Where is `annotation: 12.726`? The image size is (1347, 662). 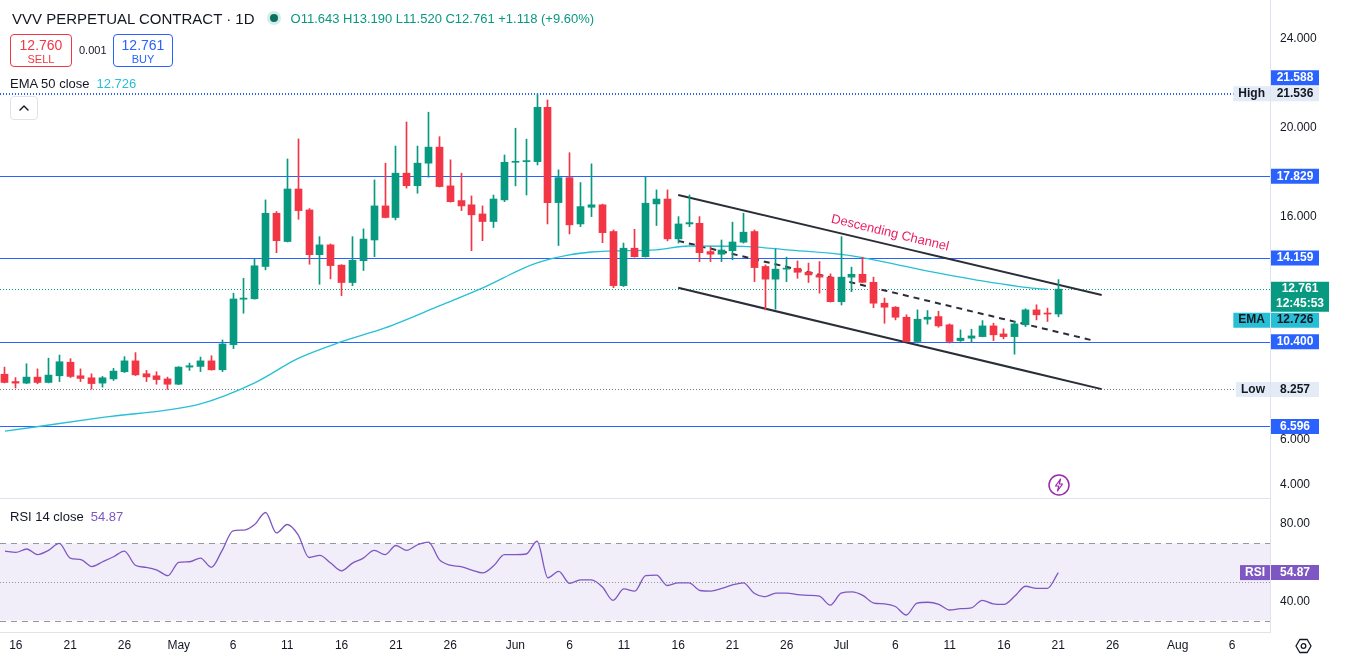 annotation: 12.726 is located at coordinates (116, 83).